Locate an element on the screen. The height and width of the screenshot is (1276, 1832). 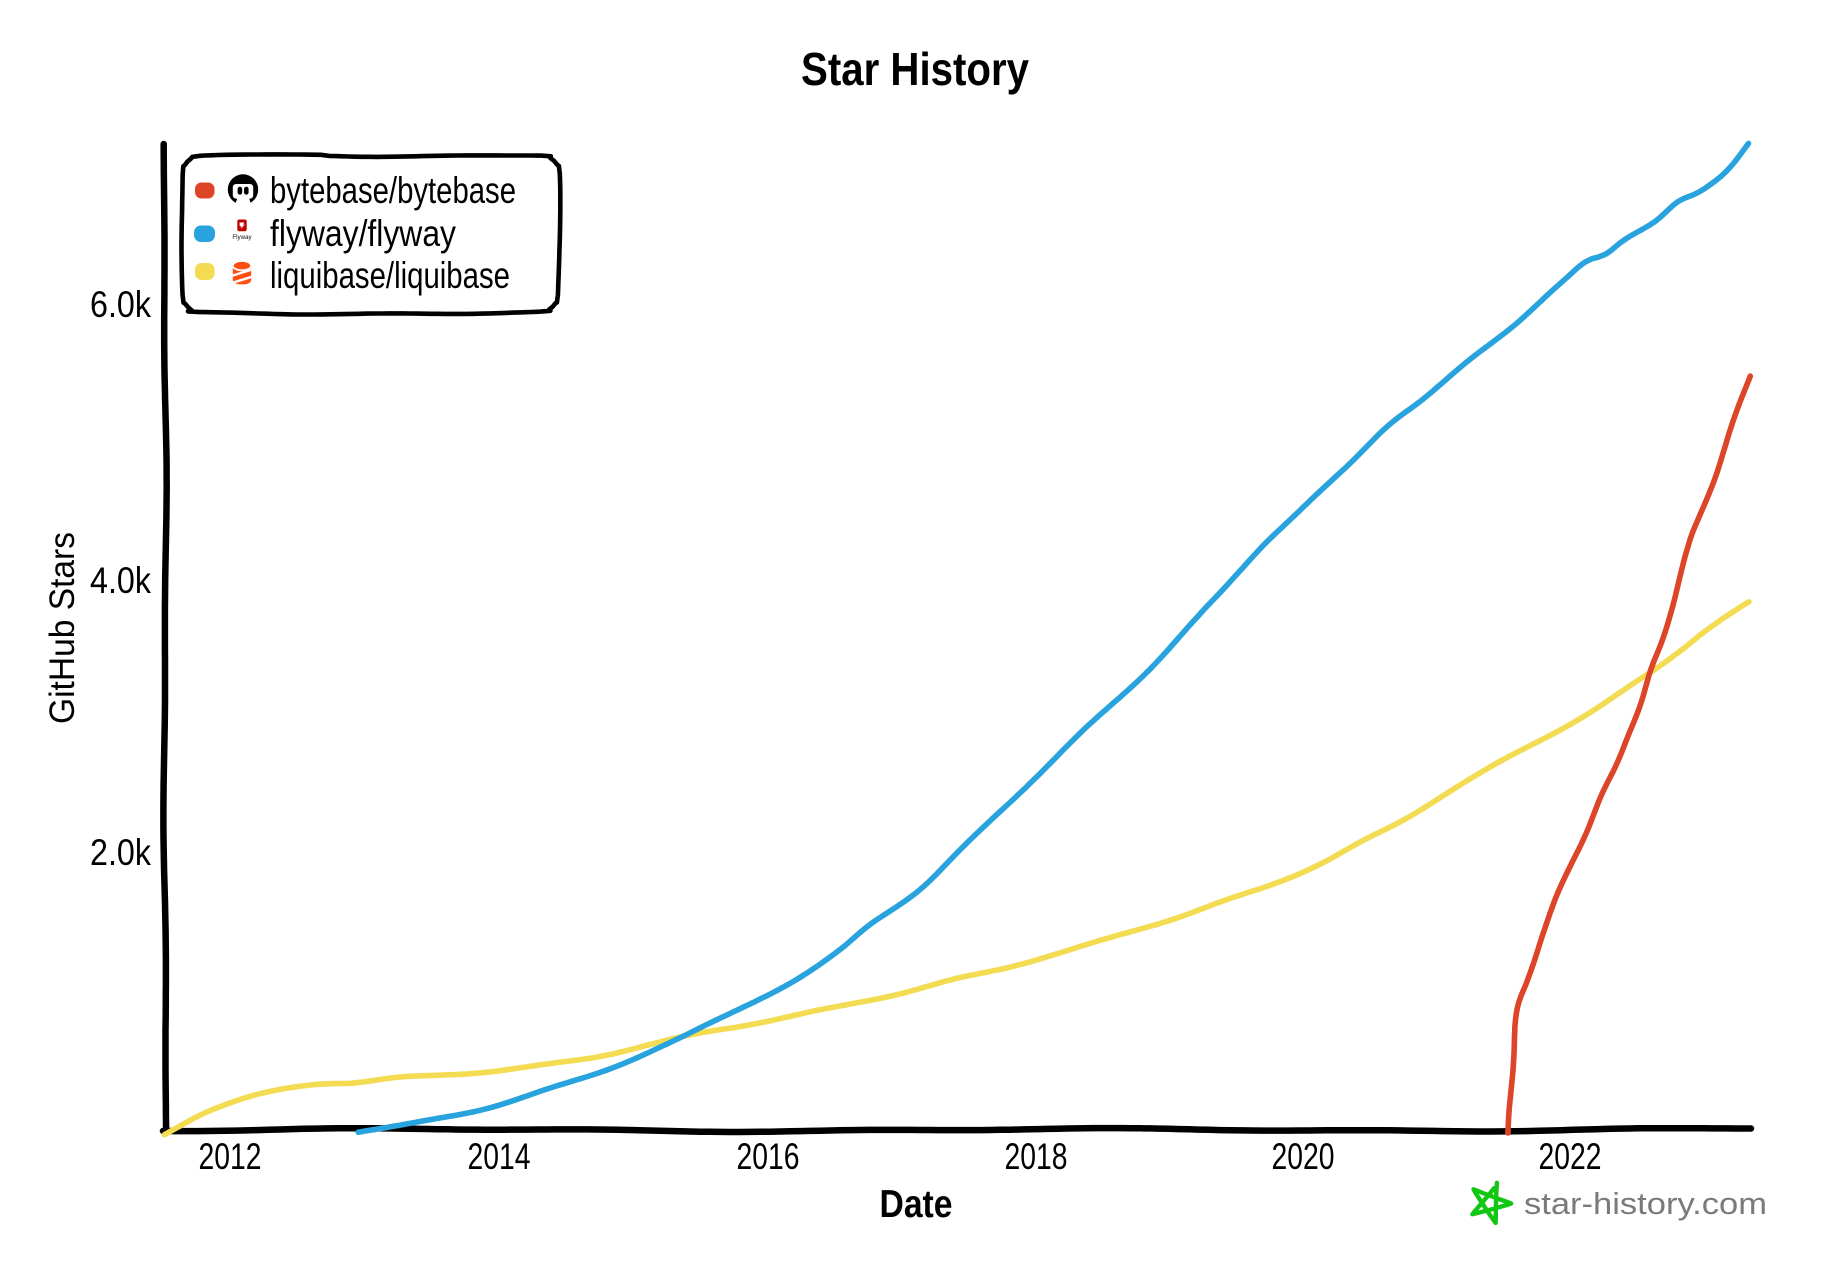
svg-text: GitHub Stars is located at coordinates (62, 628).